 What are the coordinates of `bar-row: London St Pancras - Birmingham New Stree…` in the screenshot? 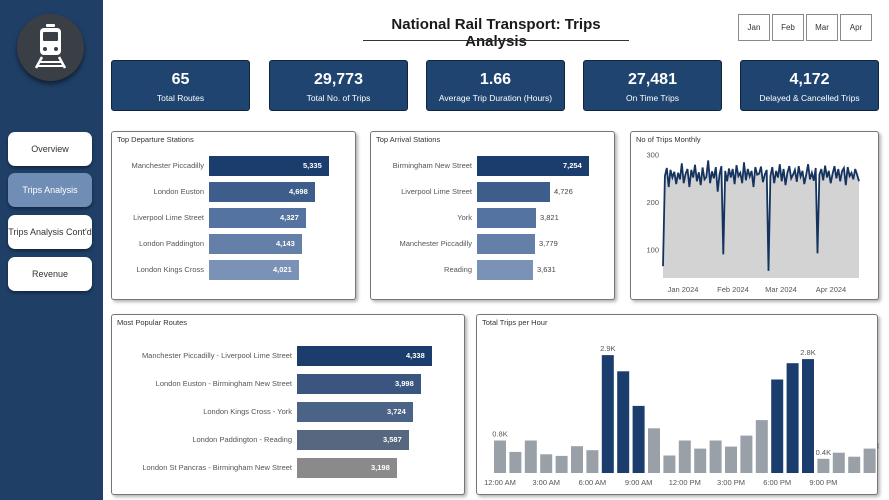 It's located at (292, 468).